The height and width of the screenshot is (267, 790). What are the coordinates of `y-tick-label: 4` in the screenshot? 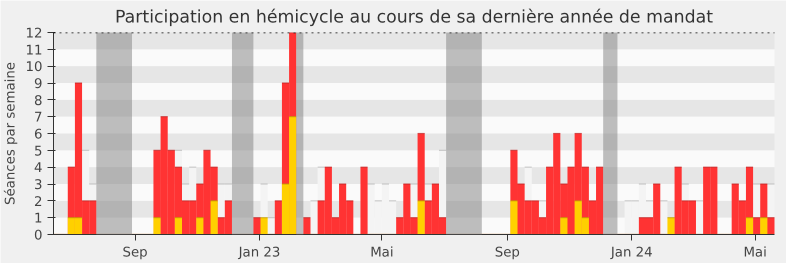 It's located at (38, 168).